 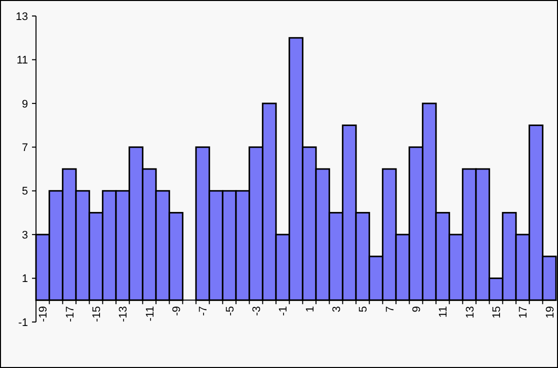 What do you see at coordinates (44, 314) in the screenshot?
I see `x-tick-label: -19` at bounding box center [44, 314].